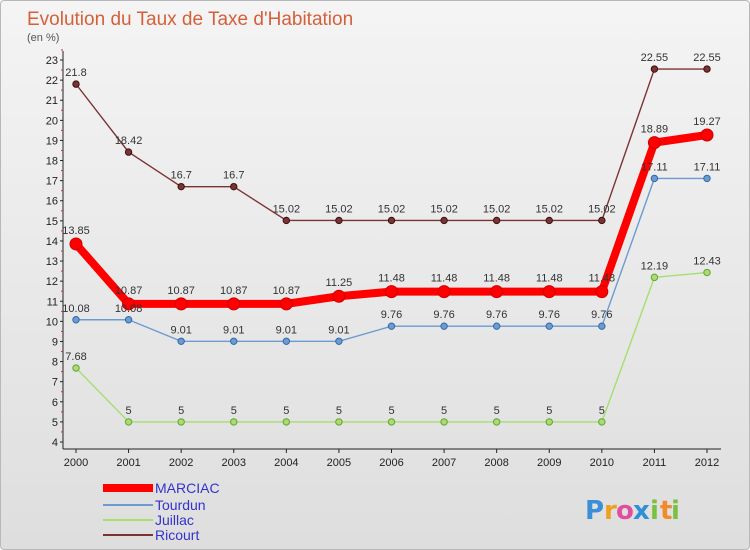 The image size is (750, 550). Describe the element at coordinates (52, 101) in the screenshot. I see `y-tick-label: 21` at that location.